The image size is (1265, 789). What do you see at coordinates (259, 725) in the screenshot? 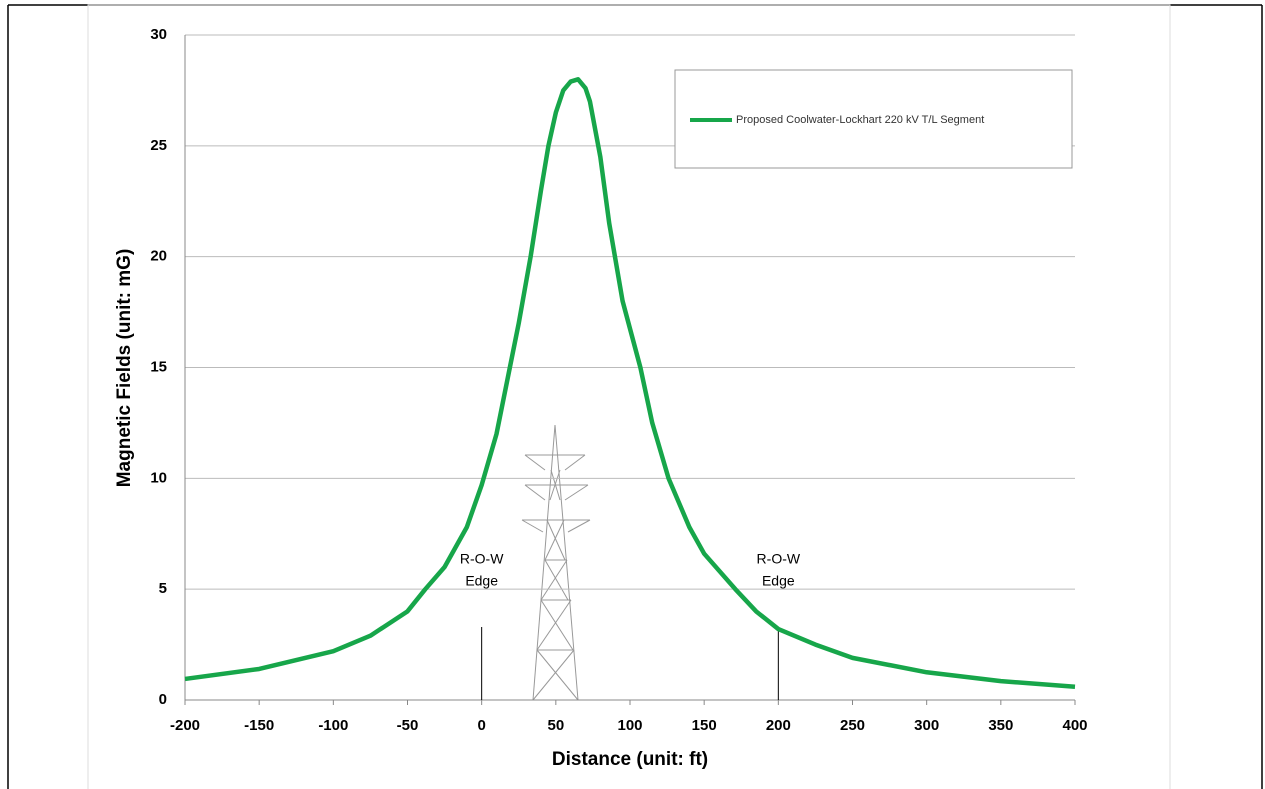
I see `x-tick-label: -150` at bounding box center [259, 725].